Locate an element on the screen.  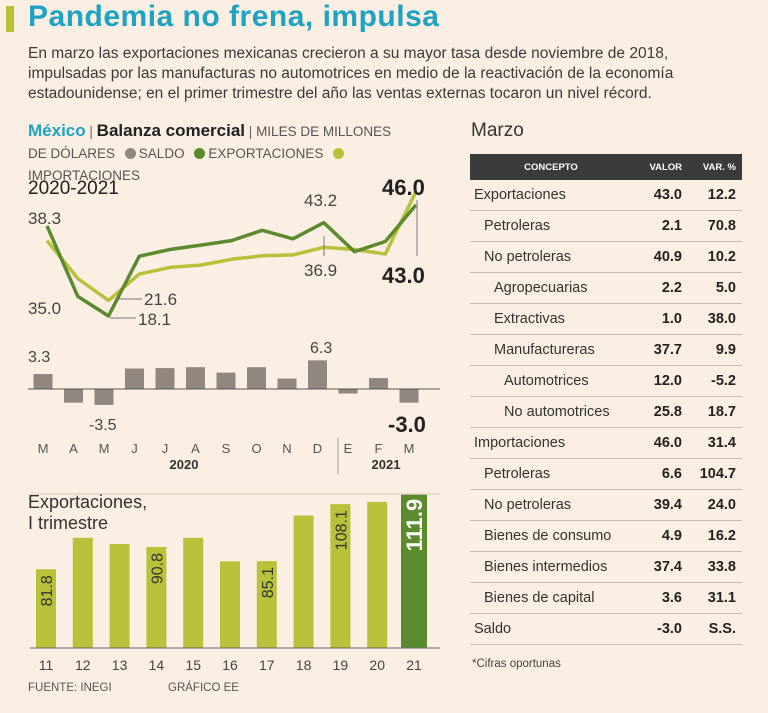
row-valor: 2.1 is located at coordinates (660, 226).